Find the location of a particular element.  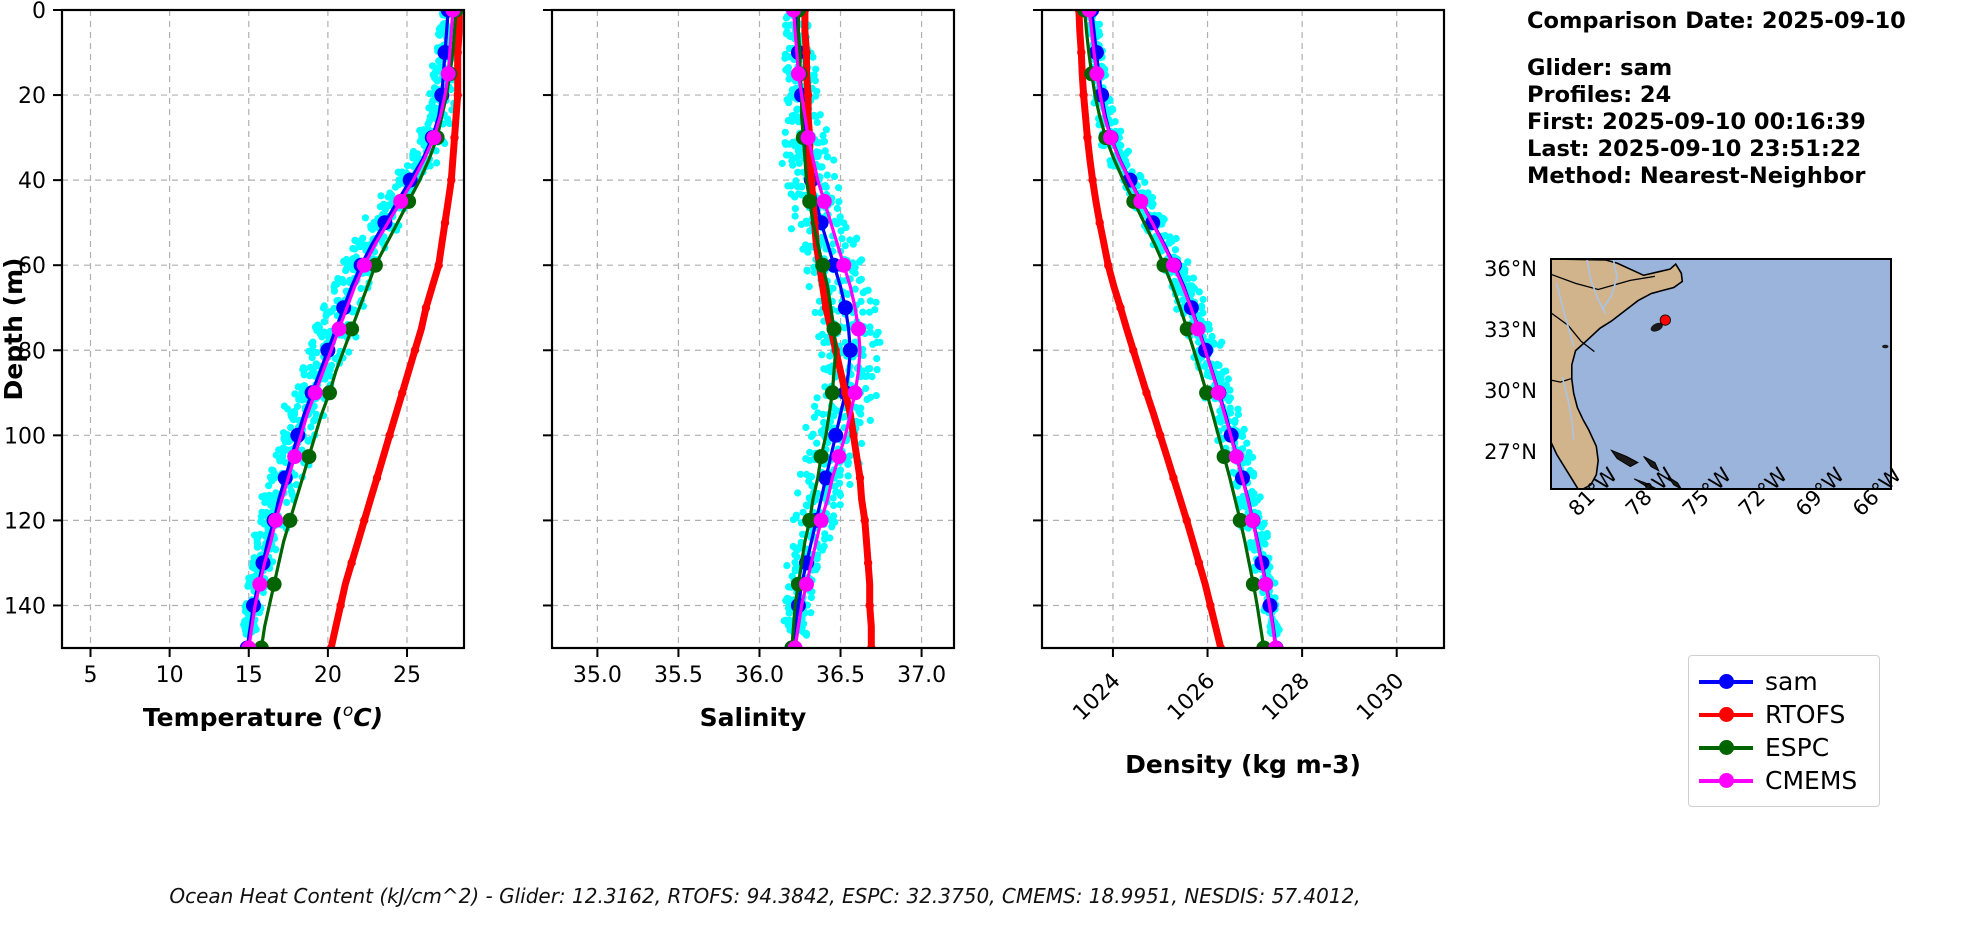

legend-item-sam: sam is located at coordinates (1783, 681).